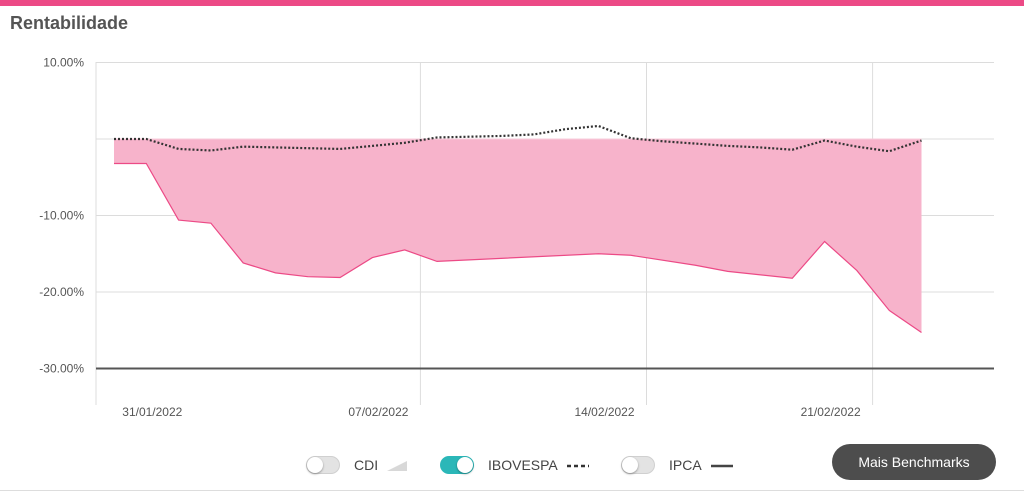 Image resolution: width=1024 pixels, height=493 pixels. What do you see at coordinates (152, 412) in the screenshot?
I see `x-tick-label: 31/01/2022` at bounding box center [152, 412].